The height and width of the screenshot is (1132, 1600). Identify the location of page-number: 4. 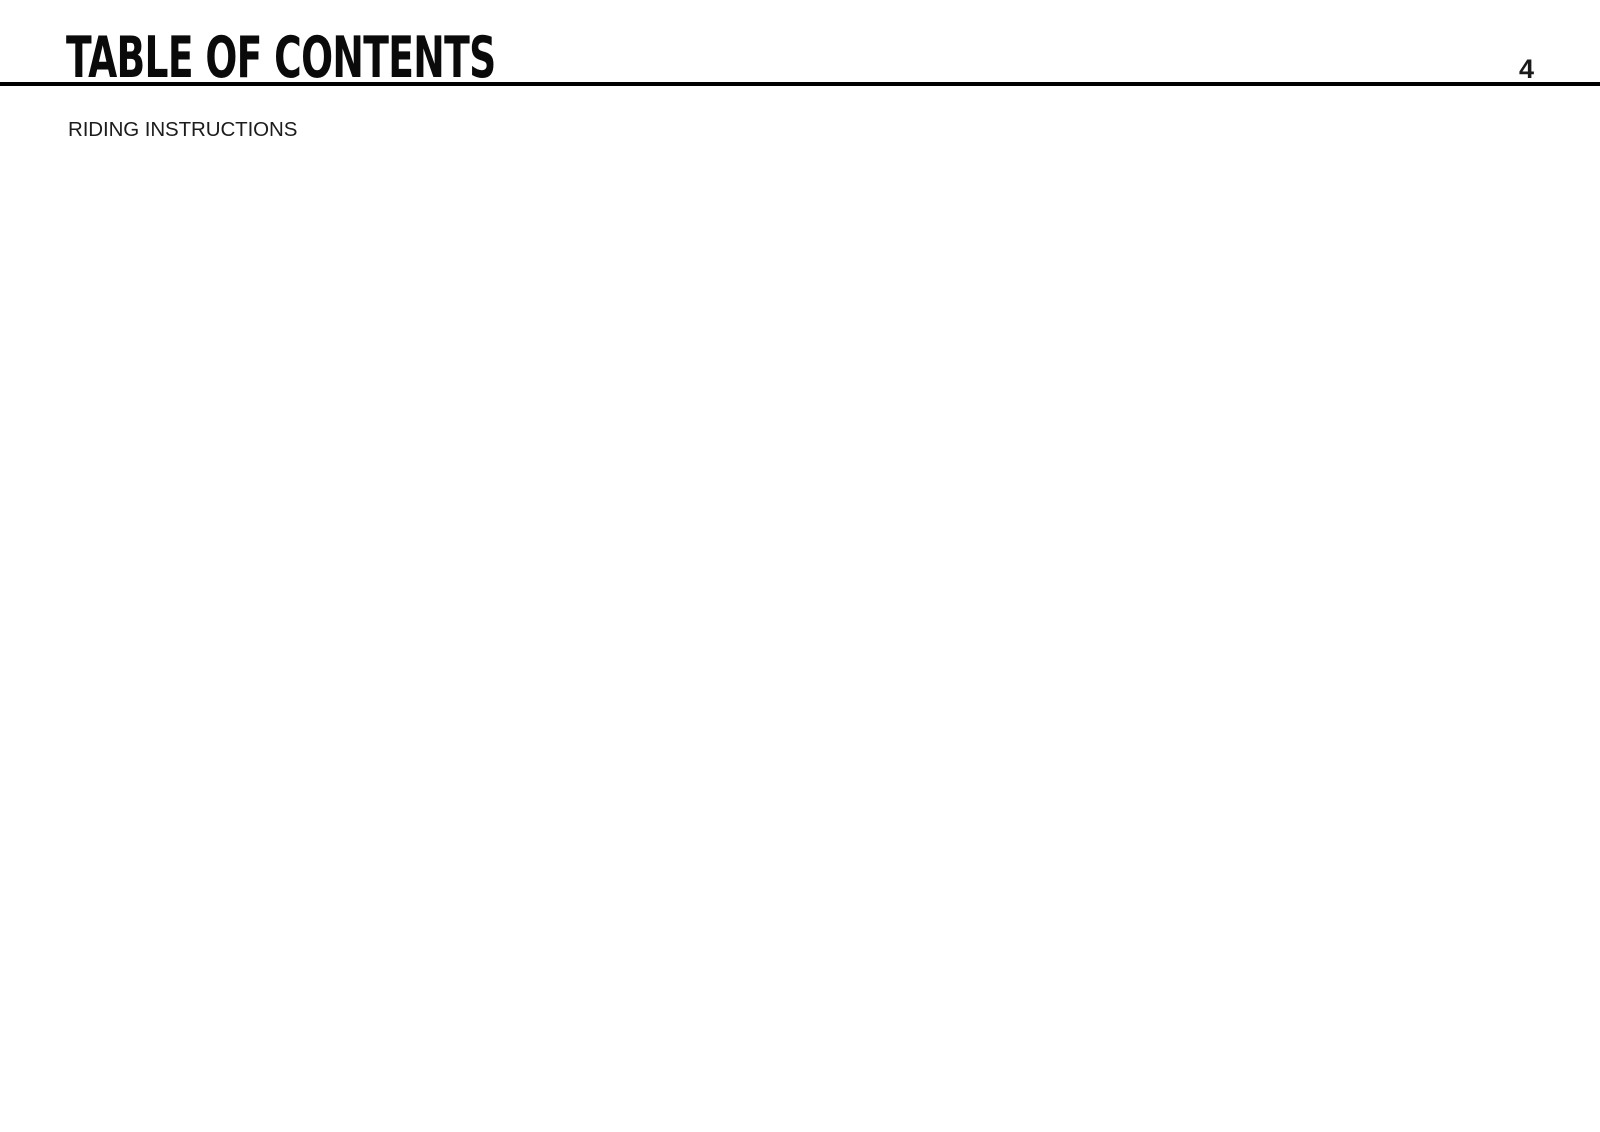
(1526, 69).